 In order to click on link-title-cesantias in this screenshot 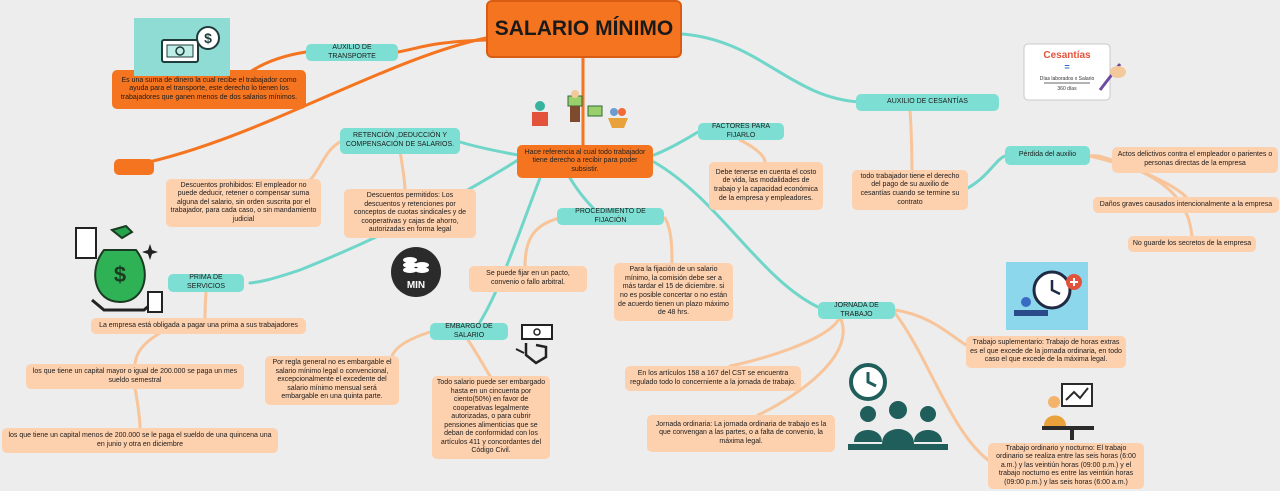, I will do `click(771, 68)`.